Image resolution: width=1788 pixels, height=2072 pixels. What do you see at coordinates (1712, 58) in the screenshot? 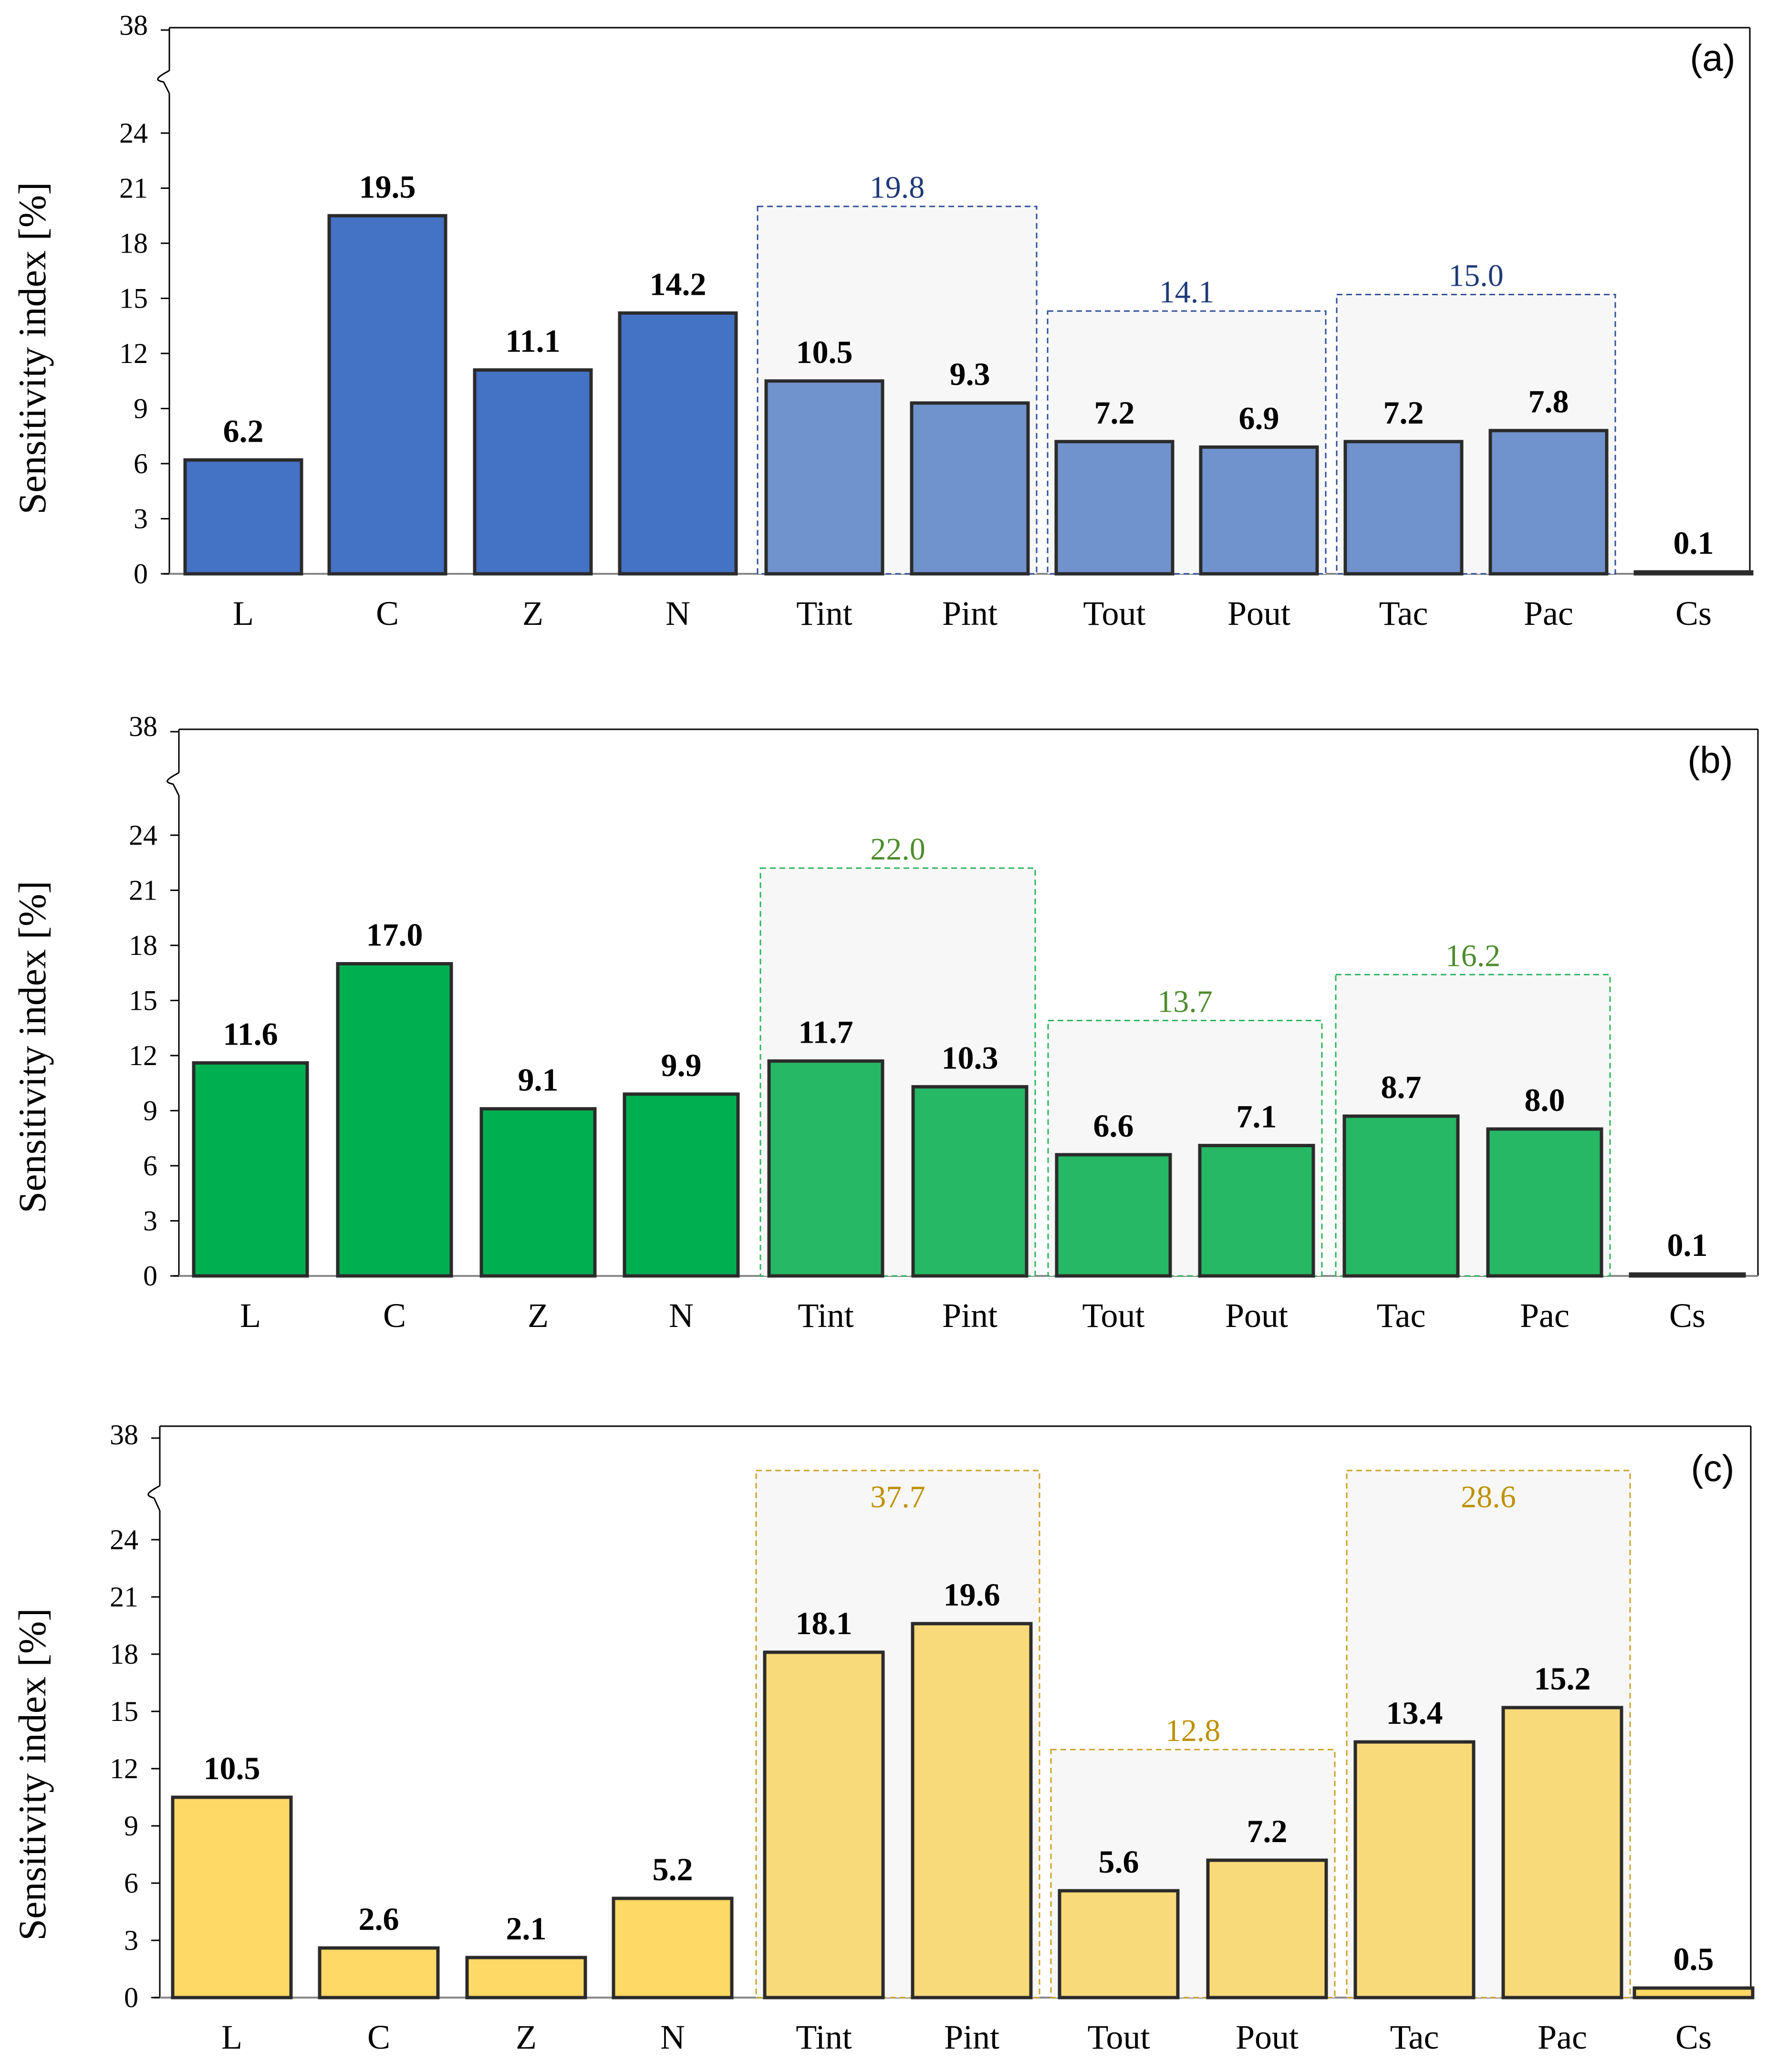
I see `panel-label: (a)` at bounding box center [1712, 58].